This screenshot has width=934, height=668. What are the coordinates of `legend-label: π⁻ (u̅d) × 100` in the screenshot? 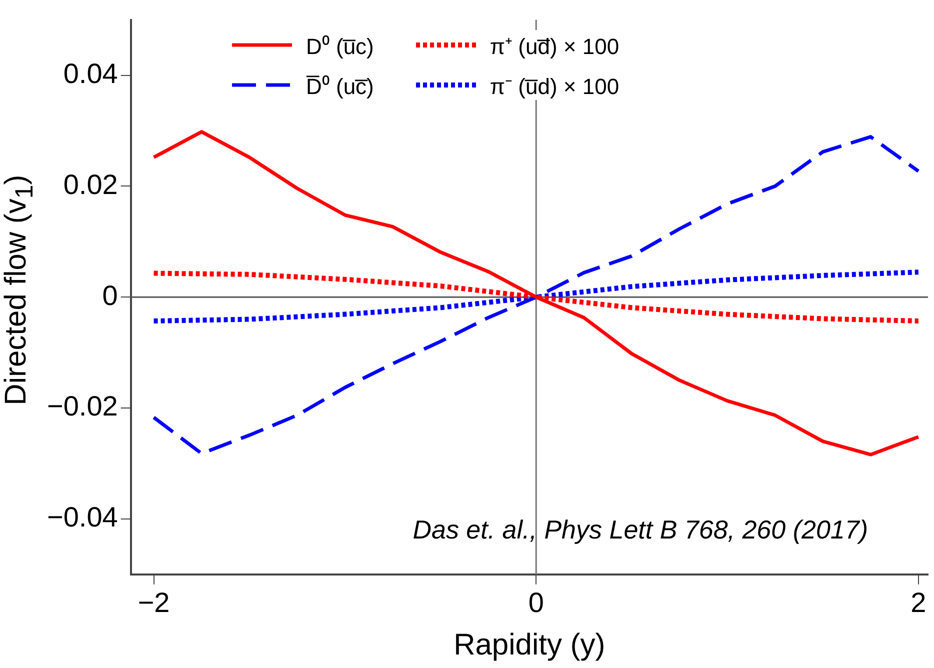 It's located at (555, 86).